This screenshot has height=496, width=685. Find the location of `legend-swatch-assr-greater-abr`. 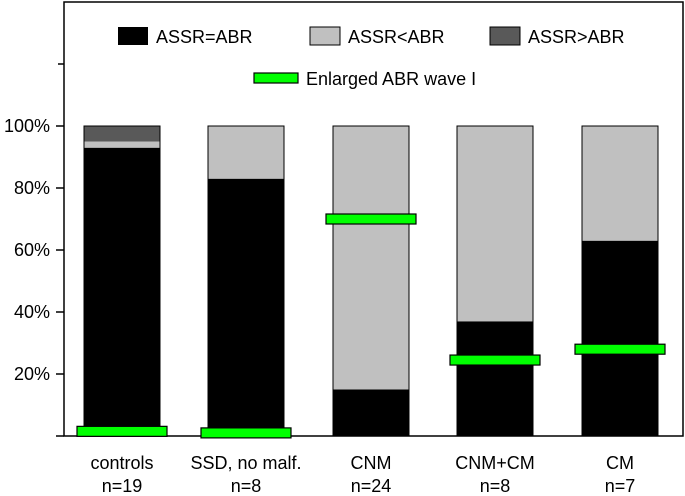

legend-swatch-assr-greater-abr is located at coordinates (505, 36).